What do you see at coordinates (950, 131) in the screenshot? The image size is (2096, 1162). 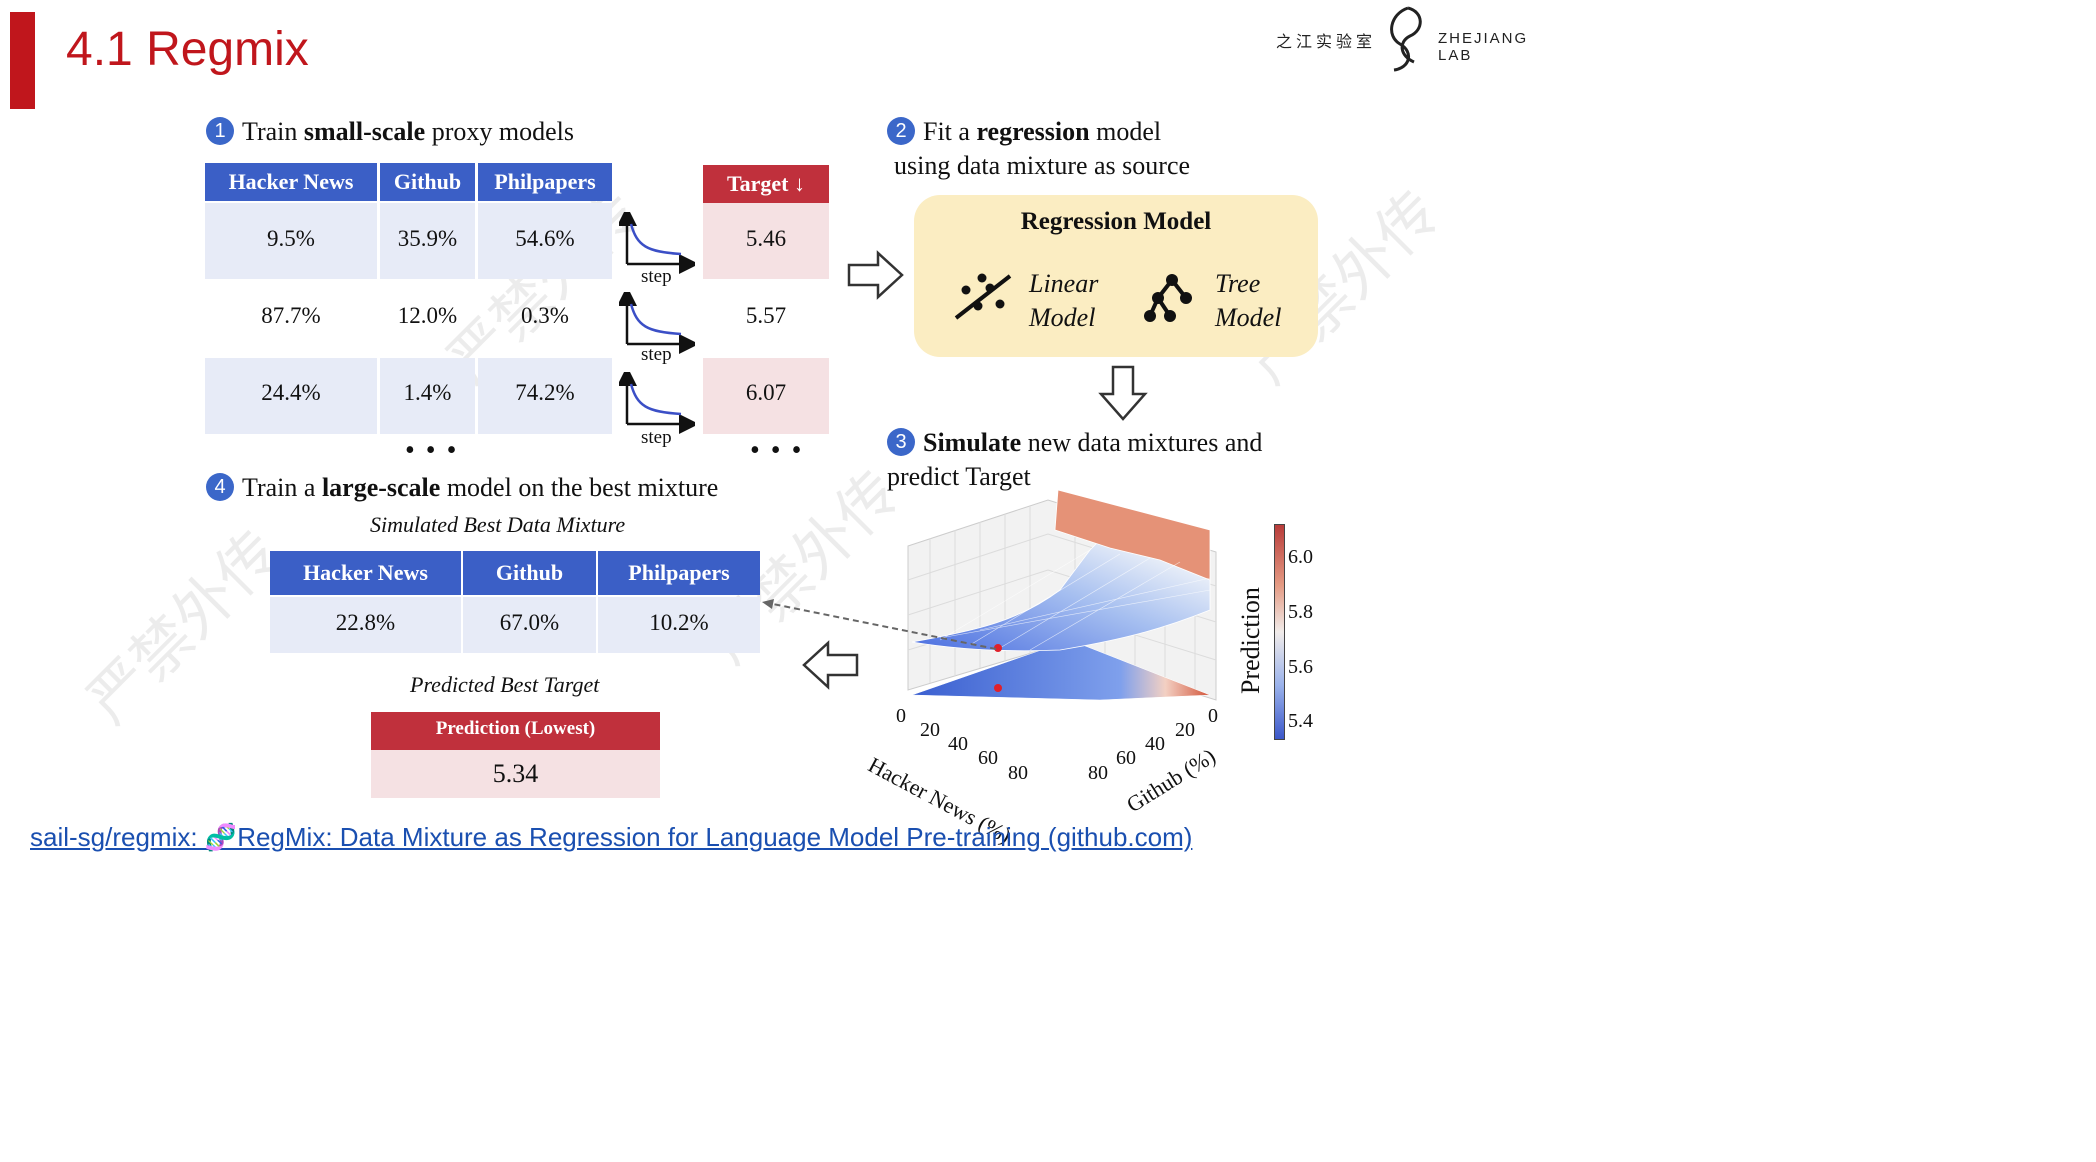 I see `step2-text-pre: Fit a` at bounding box center [950, 131].